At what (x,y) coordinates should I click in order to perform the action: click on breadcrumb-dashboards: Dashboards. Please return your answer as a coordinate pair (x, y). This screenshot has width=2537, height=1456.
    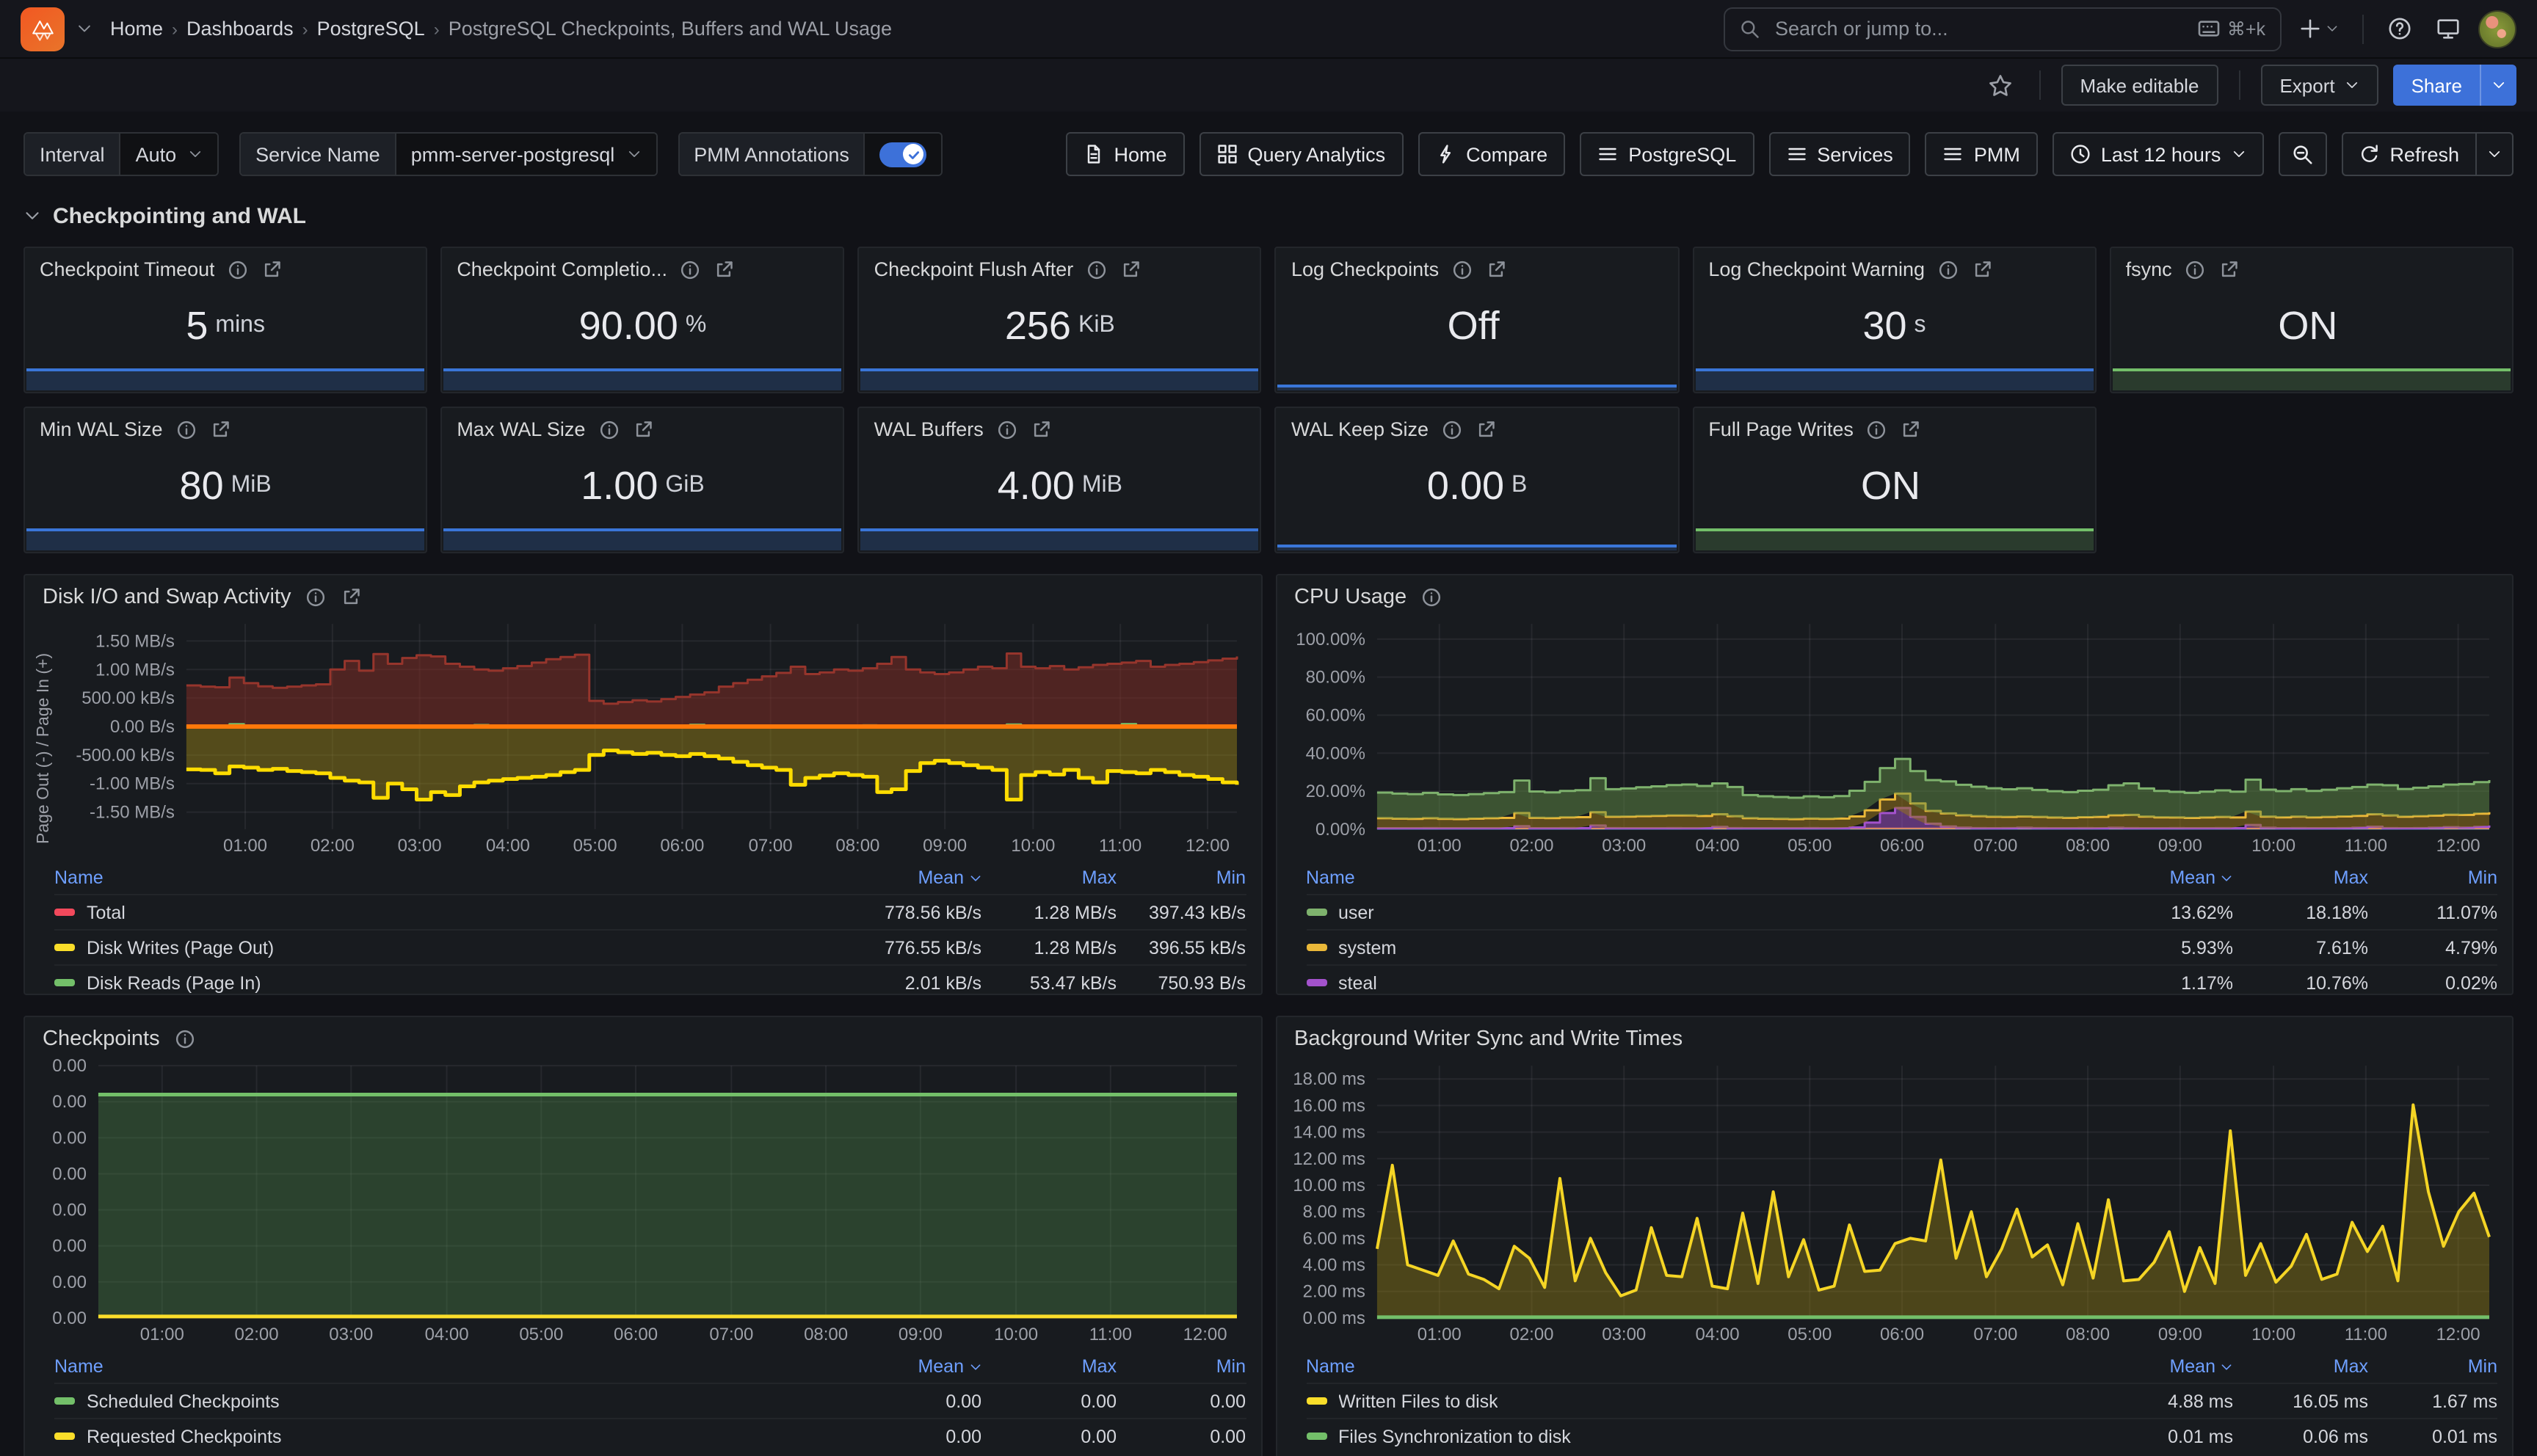
    Looking at the image, I should click on (240, 29).